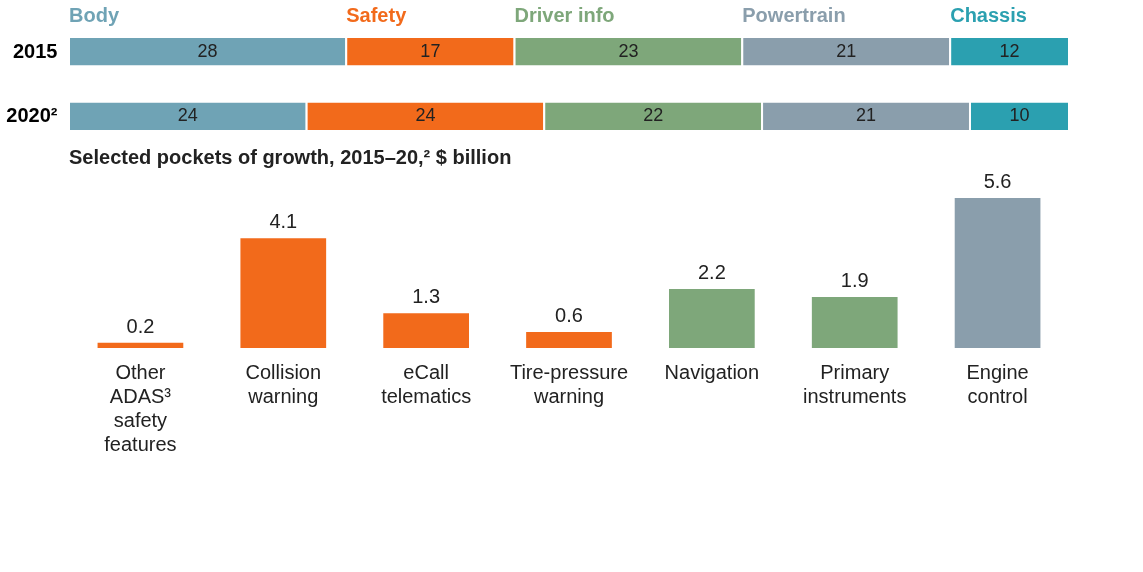 The image size is (1143, 572). Describe the element at coordinates (569, 383) in the screenshot. I see `x-tick-label: Tire-pressure warning` at that location.